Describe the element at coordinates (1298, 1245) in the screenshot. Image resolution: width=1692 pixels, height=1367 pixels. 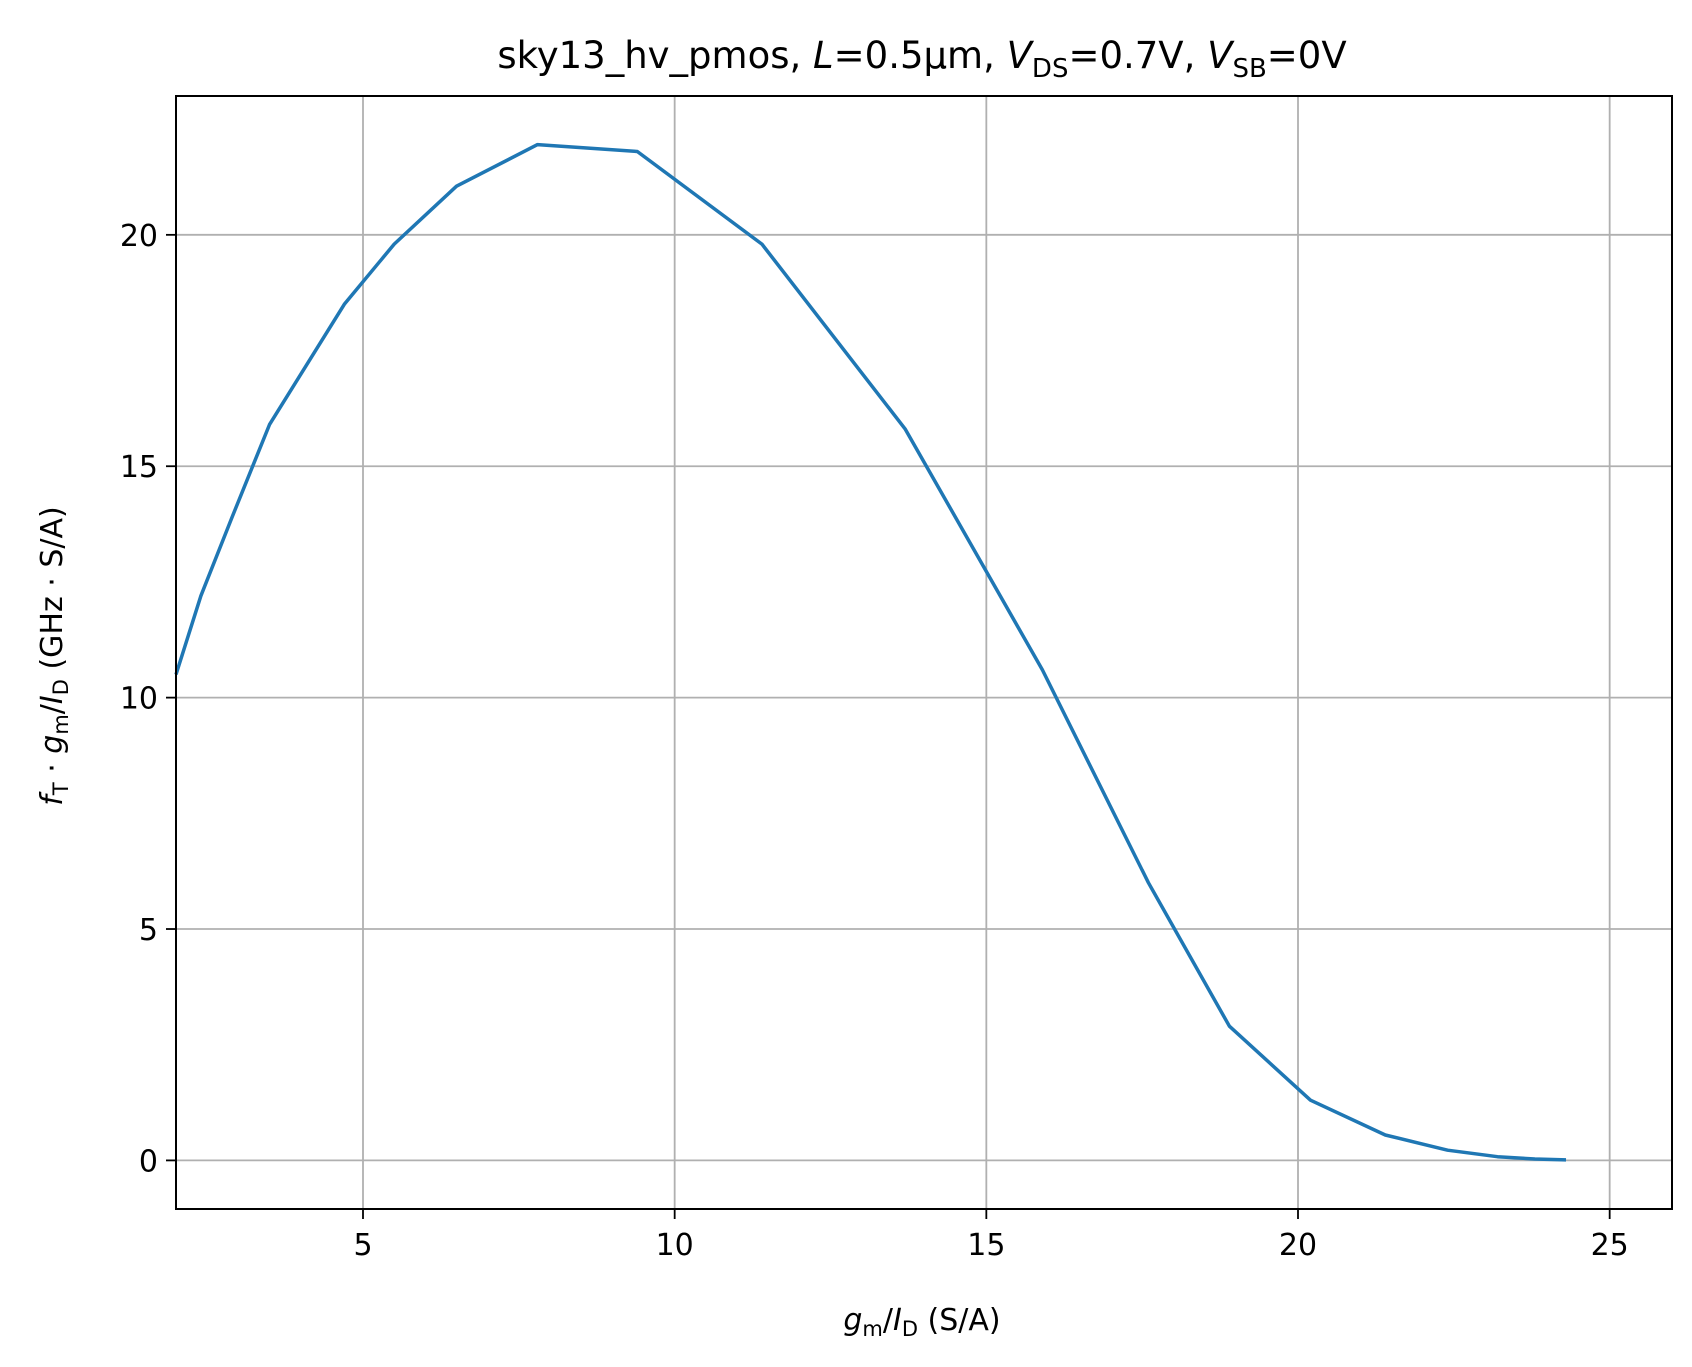
I see `x-tick-label: 20` at that location.